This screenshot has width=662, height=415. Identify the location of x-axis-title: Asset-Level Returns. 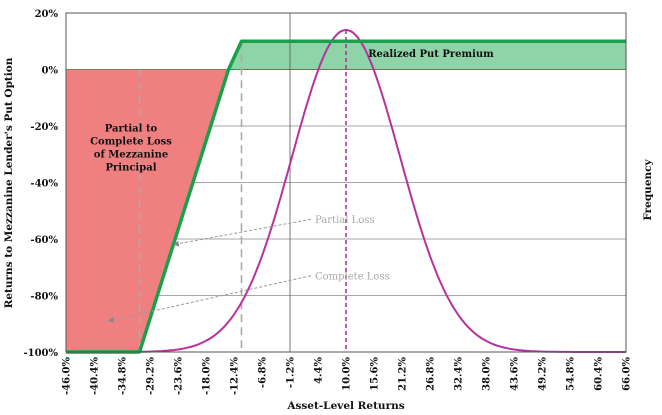
(345, 406).